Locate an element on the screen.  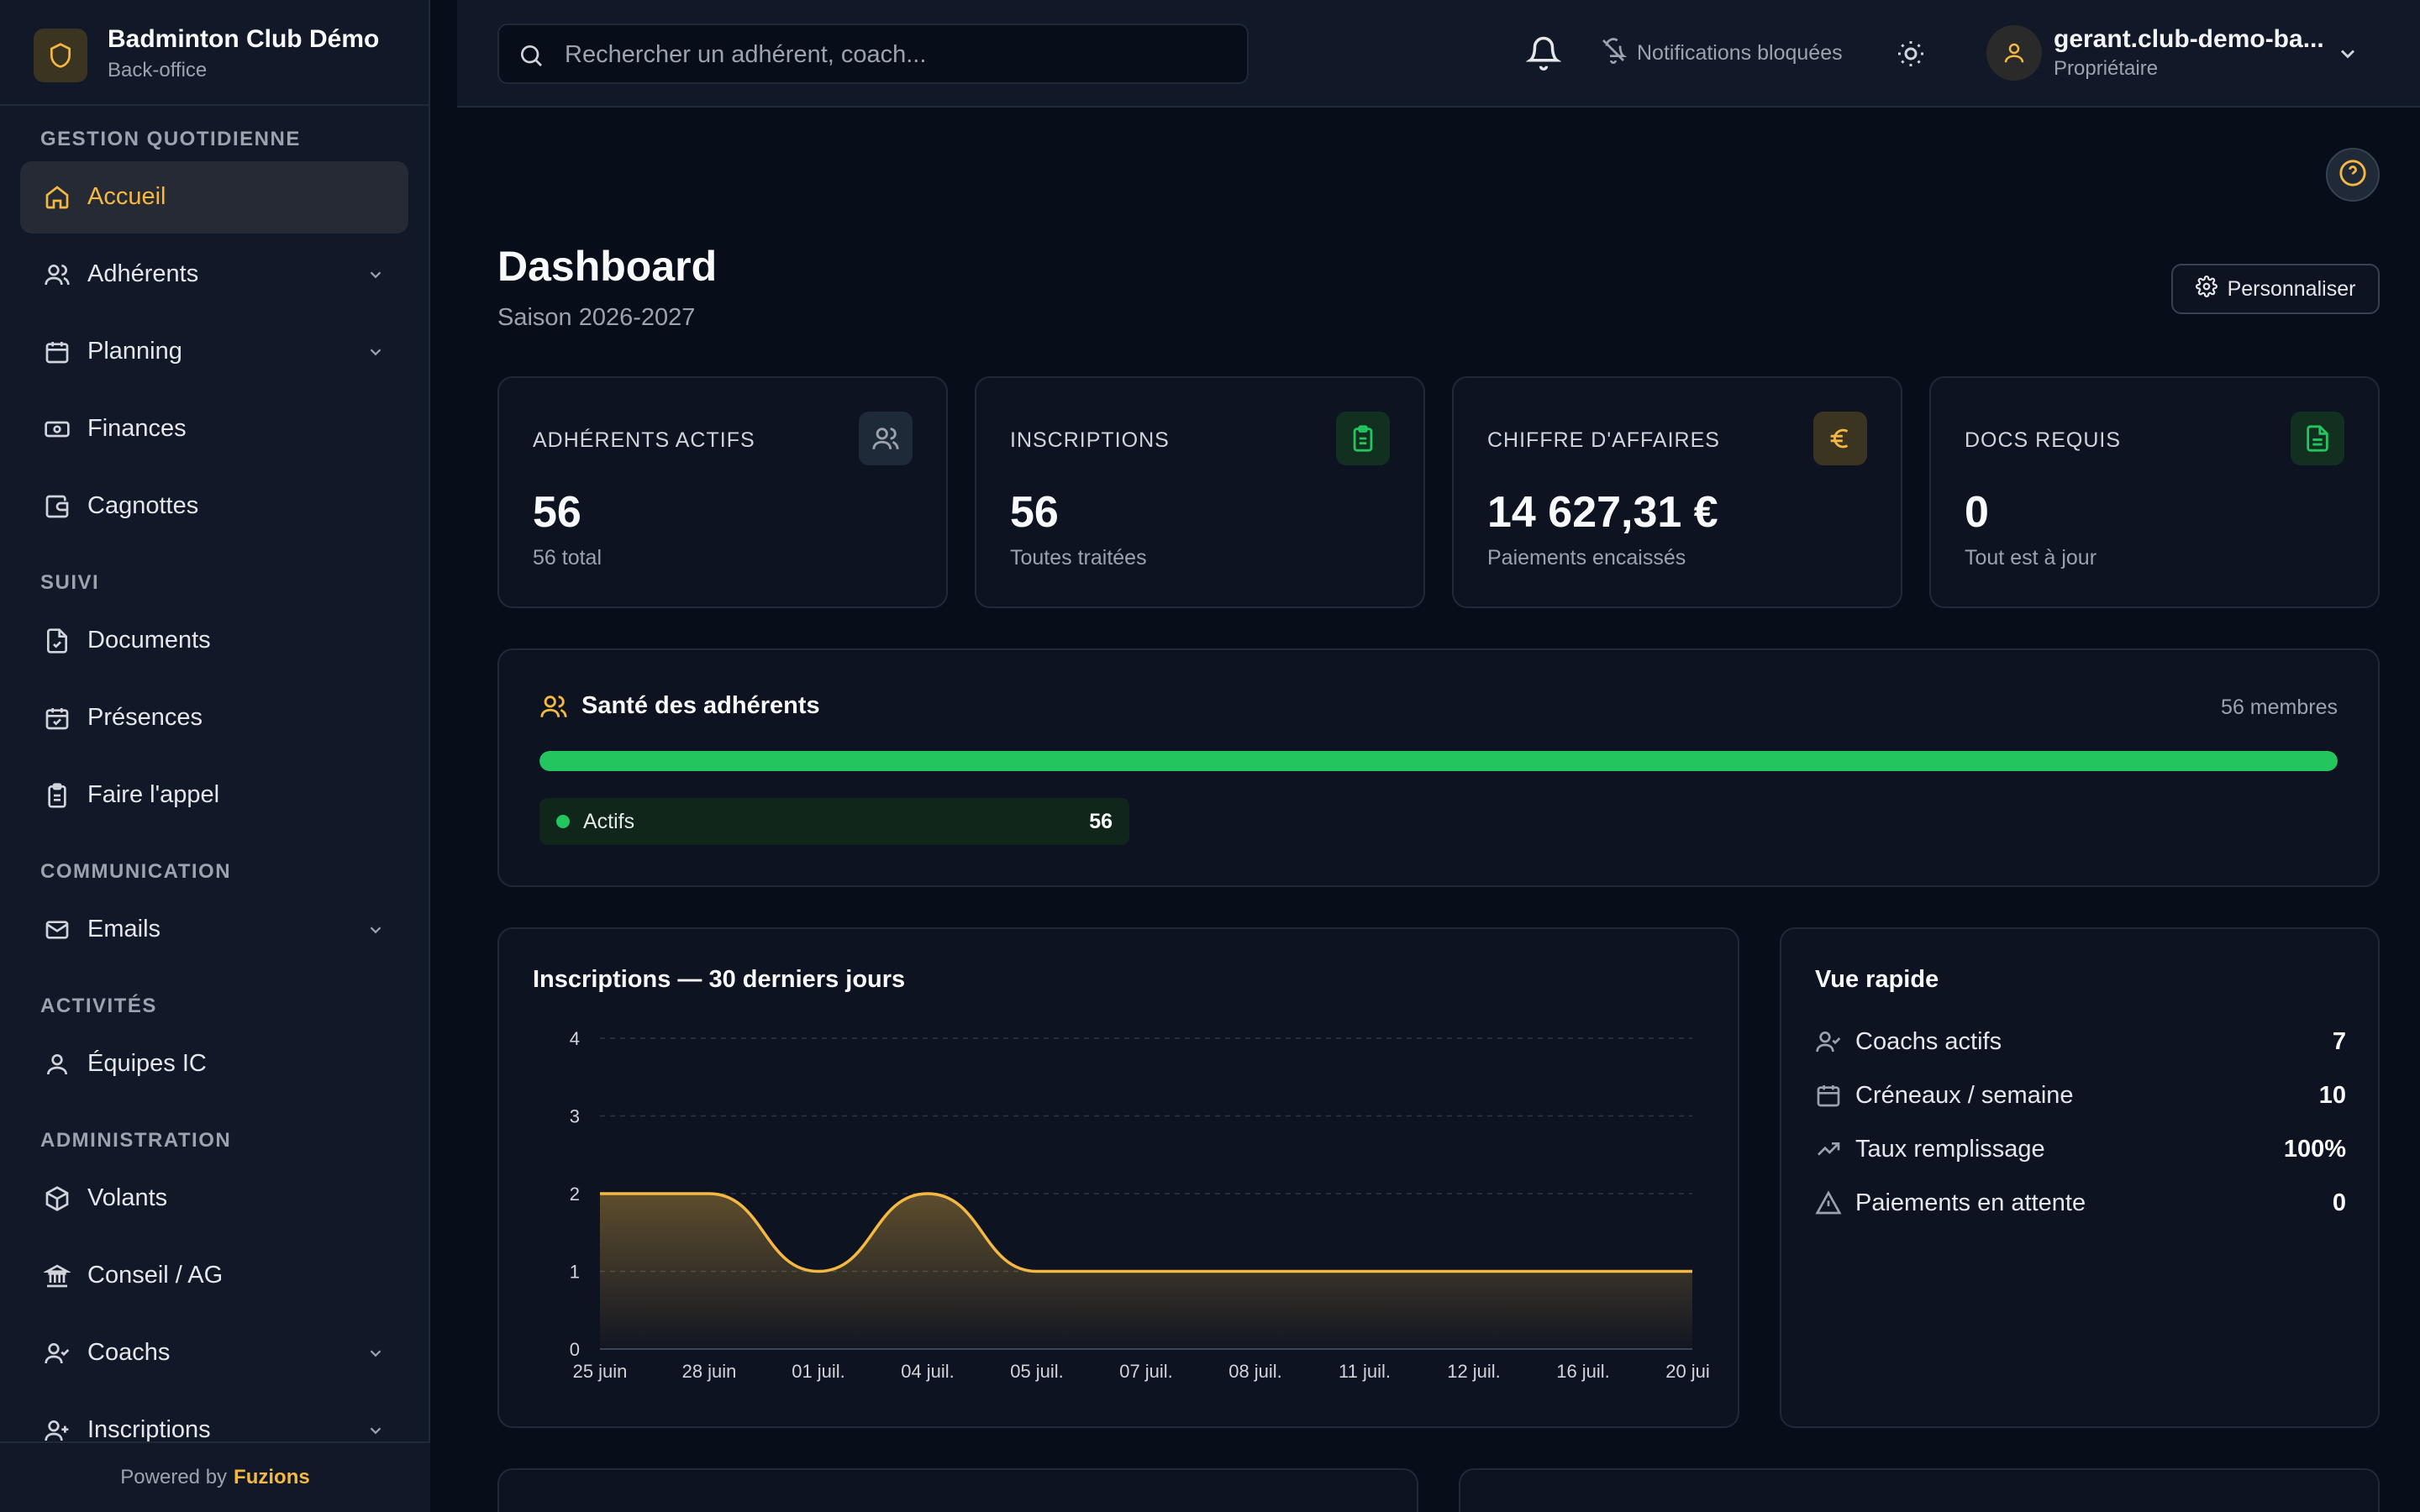
trending-up-icon is located at coordinates (1828, 1149).